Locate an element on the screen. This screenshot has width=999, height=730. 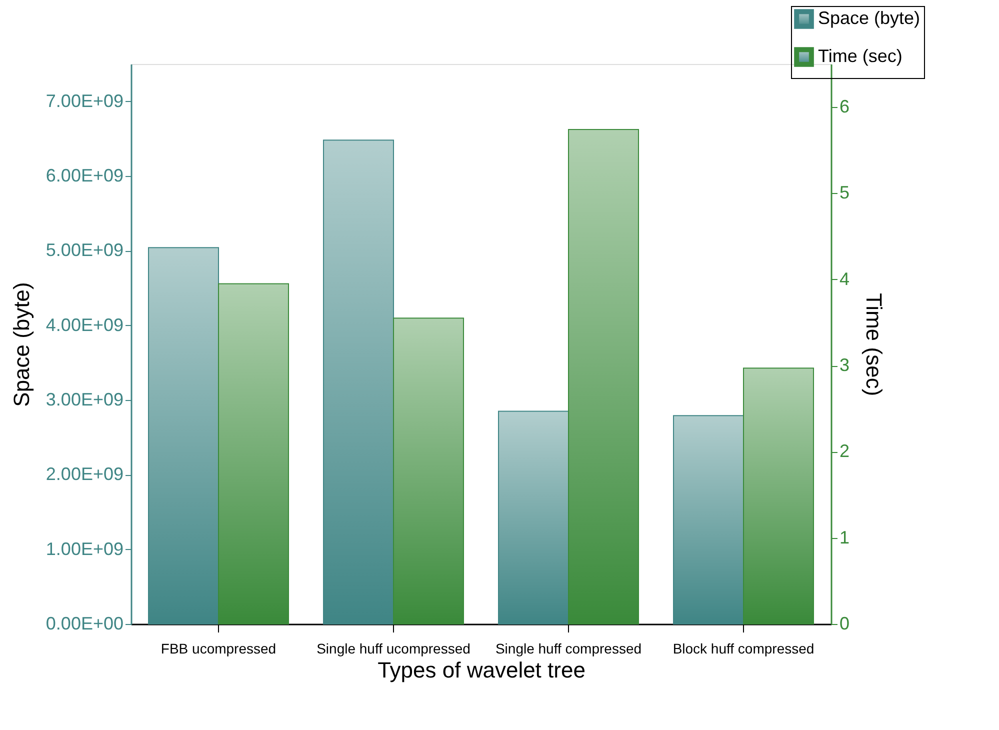
y2-tick-label: 5 is located at coordinates (845, 192).